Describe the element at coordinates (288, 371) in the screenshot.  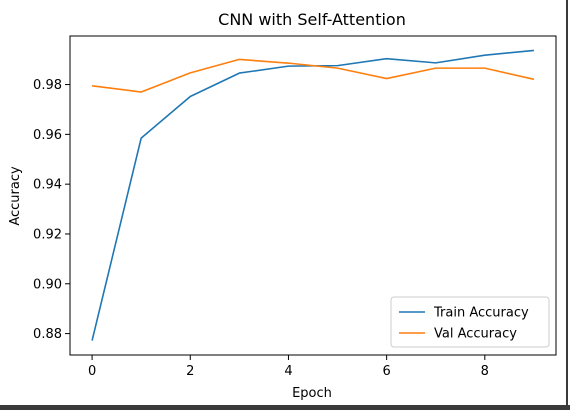
I see `x-tick-label: 4` at that location.